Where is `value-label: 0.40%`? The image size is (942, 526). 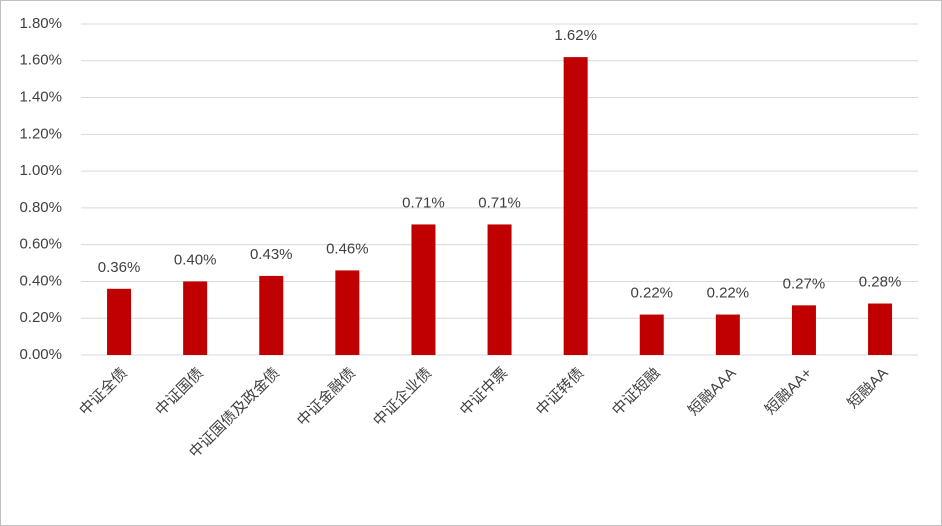
value-label: 0.40% is located at coordinates (195, 259).